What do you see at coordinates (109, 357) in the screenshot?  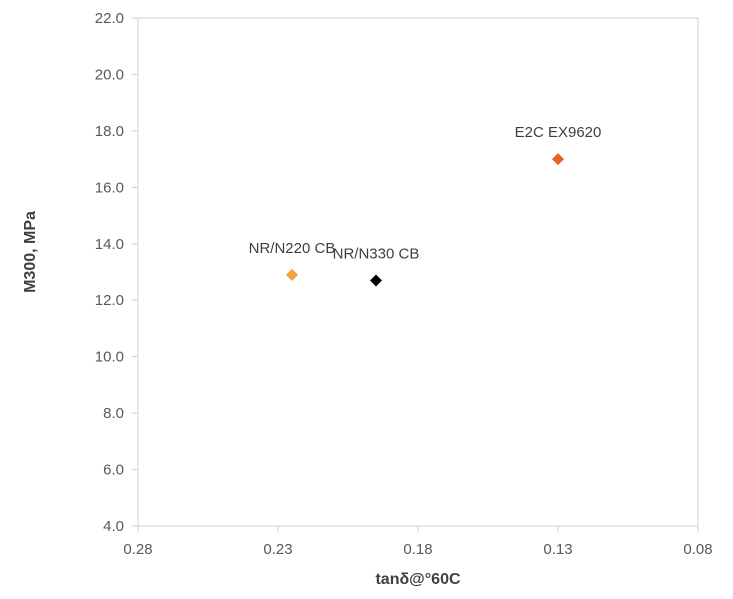 I see `y-tick-label: 10.0` at bounding box center [109, 357].